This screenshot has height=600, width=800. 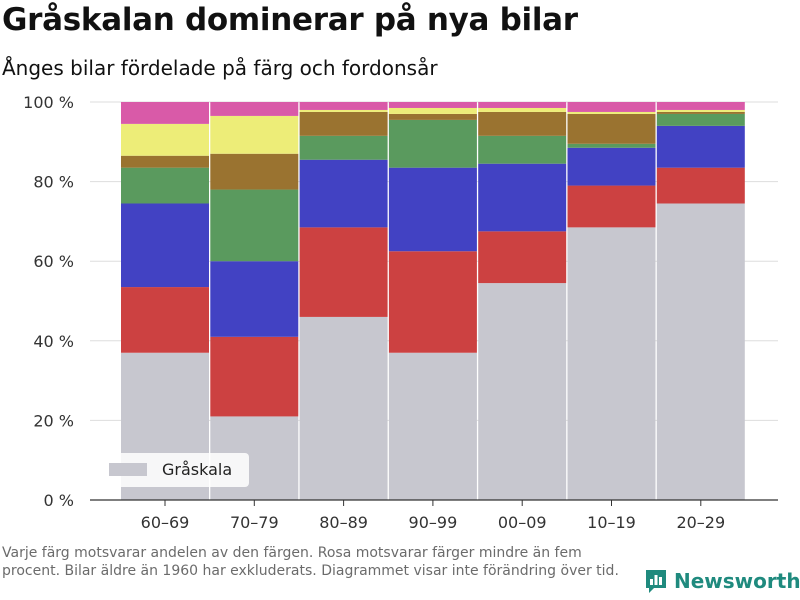 I want to click on bar-chart-logo-icon, so click(x=656, y=581).